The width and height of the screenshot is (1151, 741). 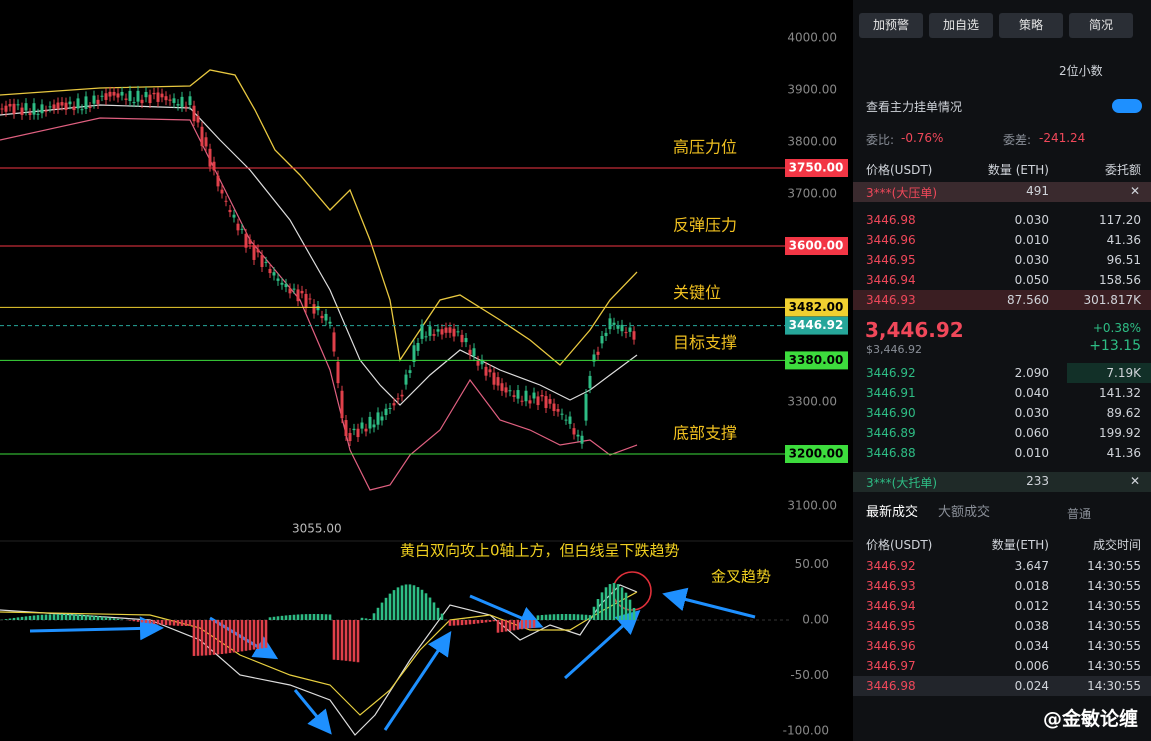 I want to click on normal-check: 普通, so click(x=1079, y=514).